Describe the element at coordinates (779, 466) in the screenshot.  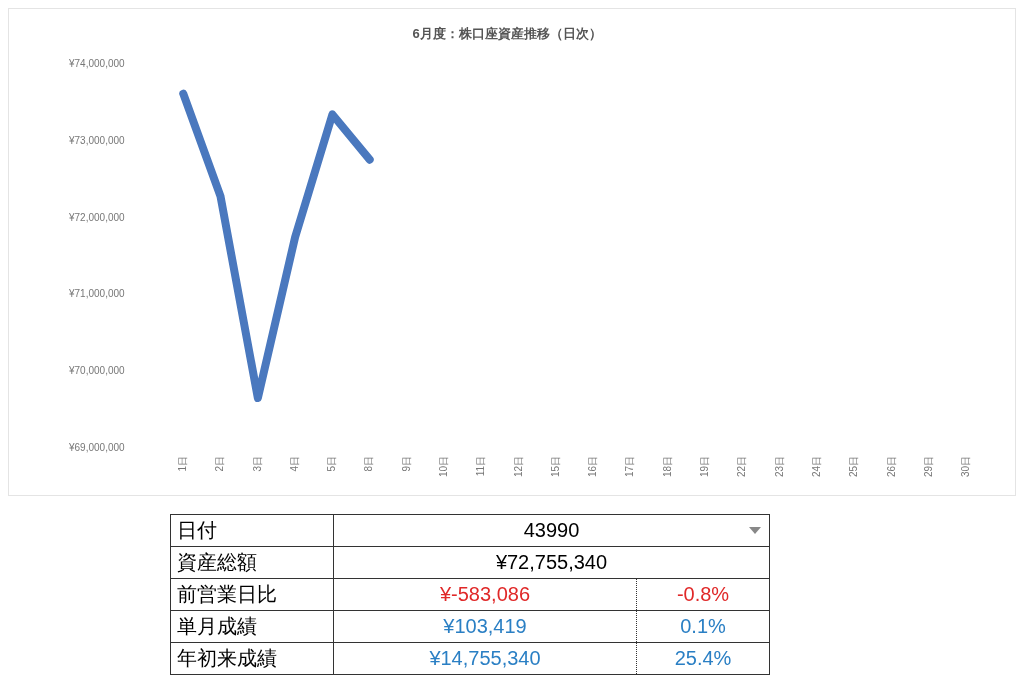
I see `x-tick-label: 23日` at that location.